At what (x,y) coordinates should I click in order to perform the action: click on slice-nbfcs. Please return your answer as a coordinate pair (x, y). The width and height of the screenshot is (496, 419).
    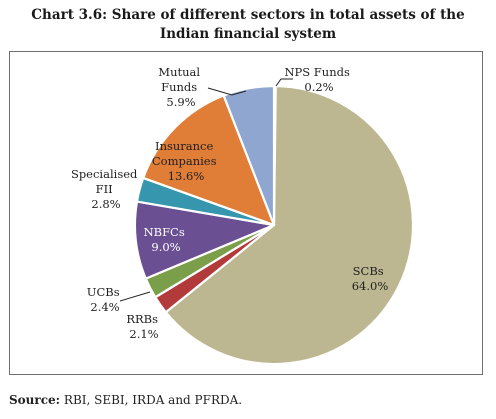
    Looking at the image, I should click on (204, 240).